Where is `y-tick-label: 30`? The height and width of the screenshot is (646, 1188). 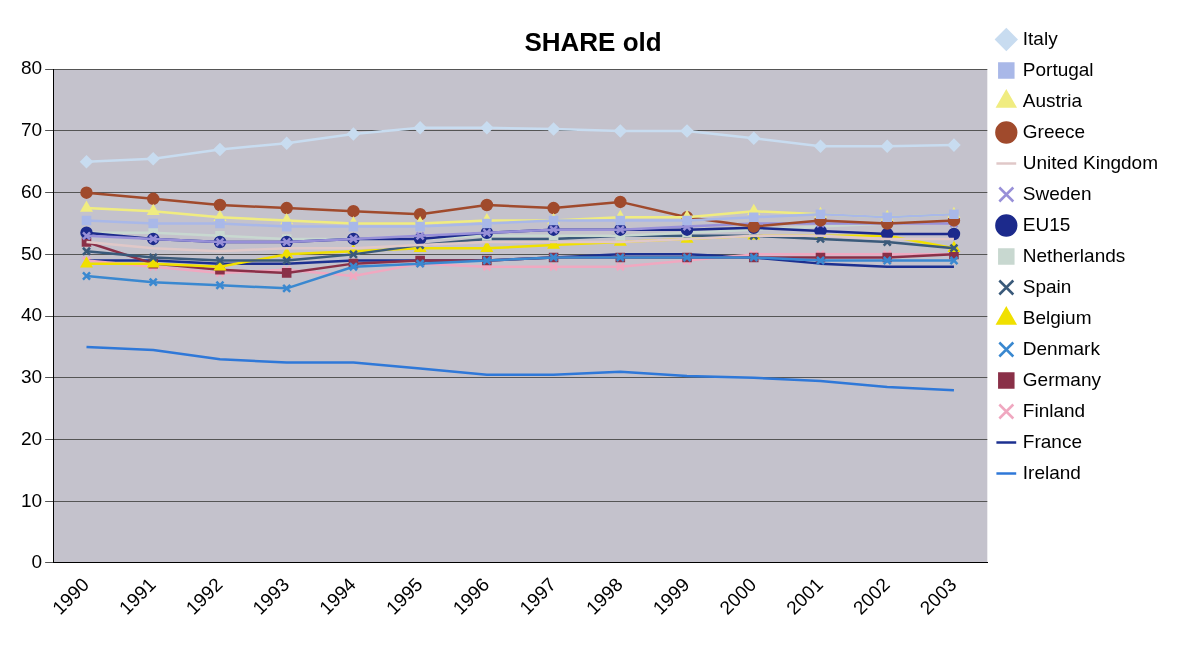
y-tick-label: 30 is located at coordinates (31, 377).